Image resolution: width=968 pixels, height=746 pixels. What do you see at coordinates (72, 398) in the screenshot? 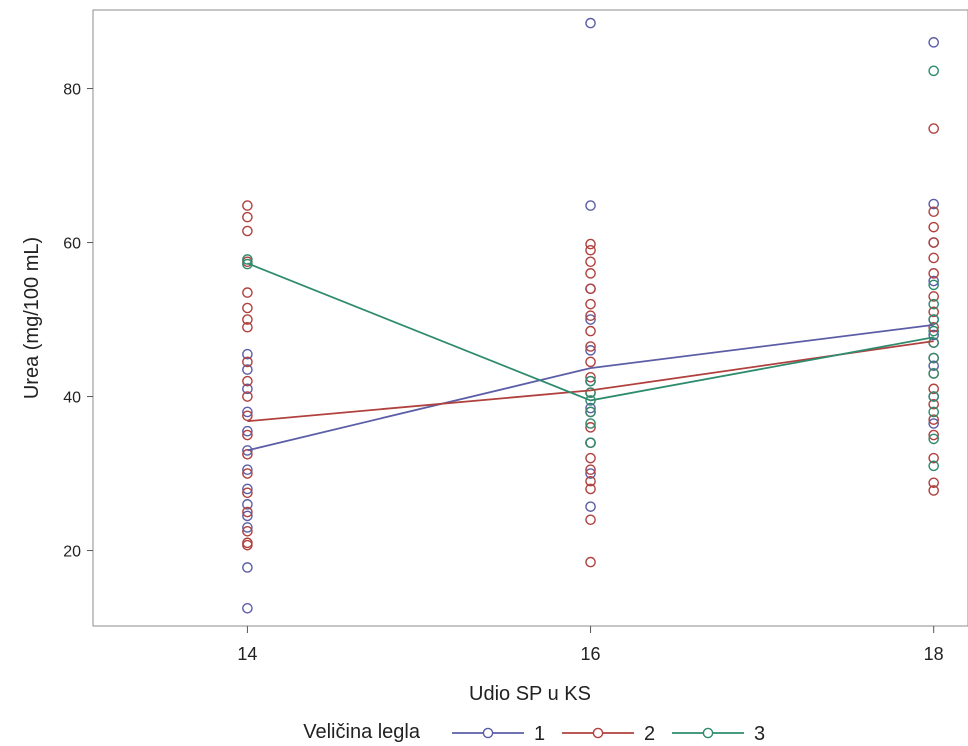
I see `y-tick-label: 40` at bounding box center [72, 398].